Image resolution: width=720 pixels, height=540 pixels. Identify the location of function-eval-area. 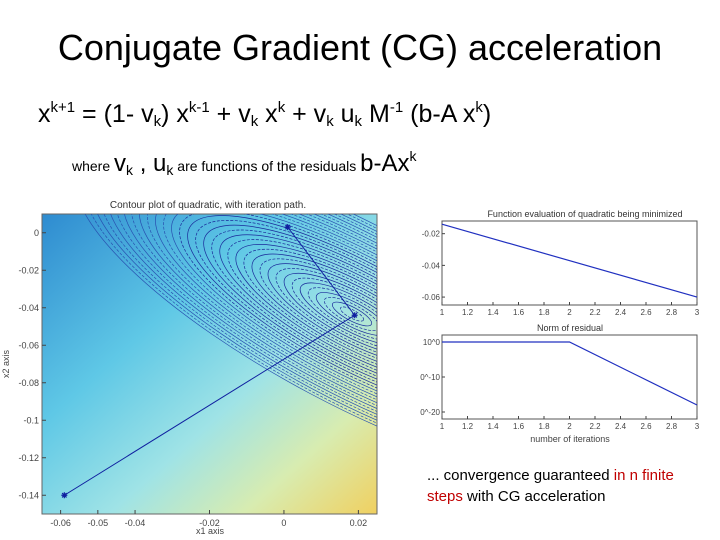
(569, 263).